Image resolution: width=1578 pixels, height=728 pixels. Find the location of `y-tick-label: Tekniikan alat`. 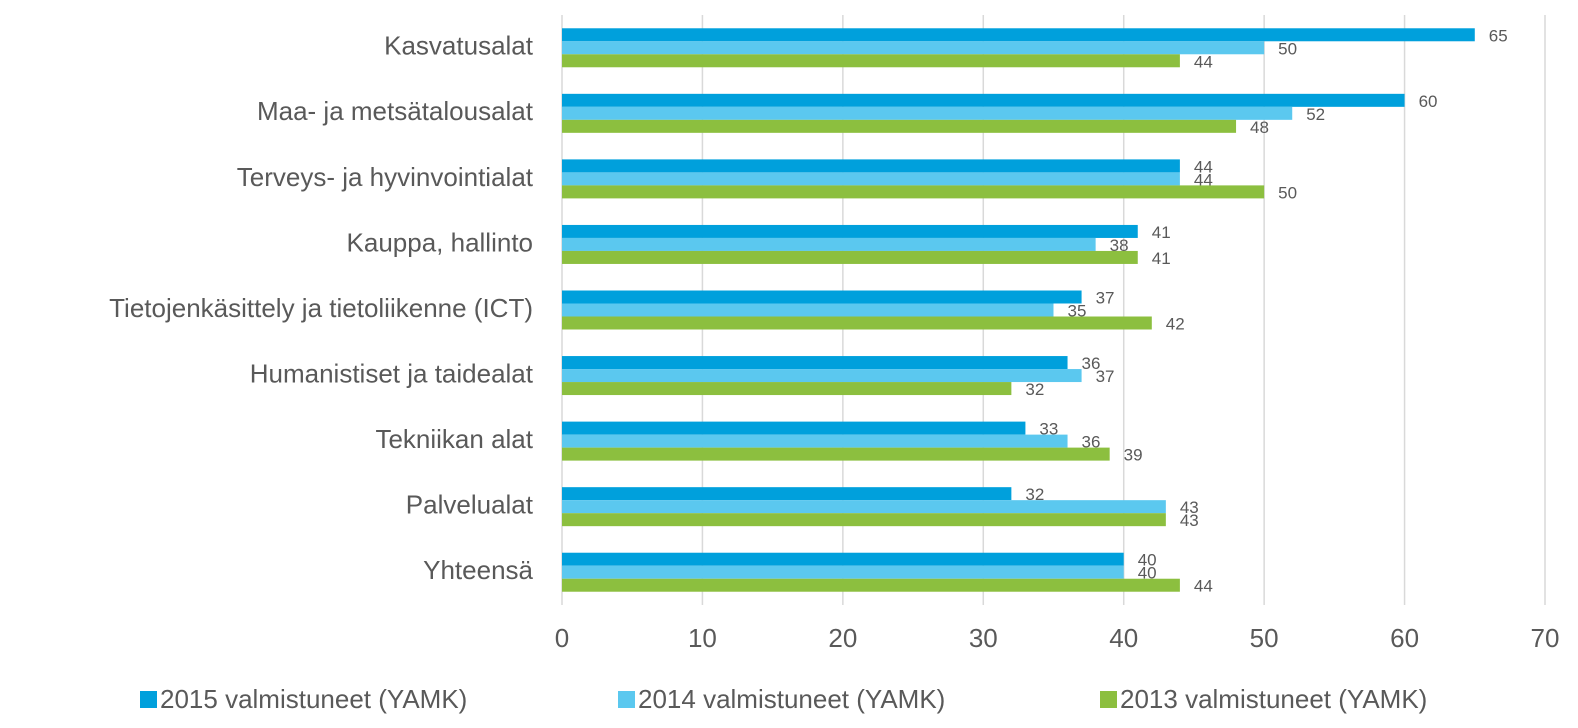

y-tick-label: Tekniikan alat is located at coordinates (454, 439).